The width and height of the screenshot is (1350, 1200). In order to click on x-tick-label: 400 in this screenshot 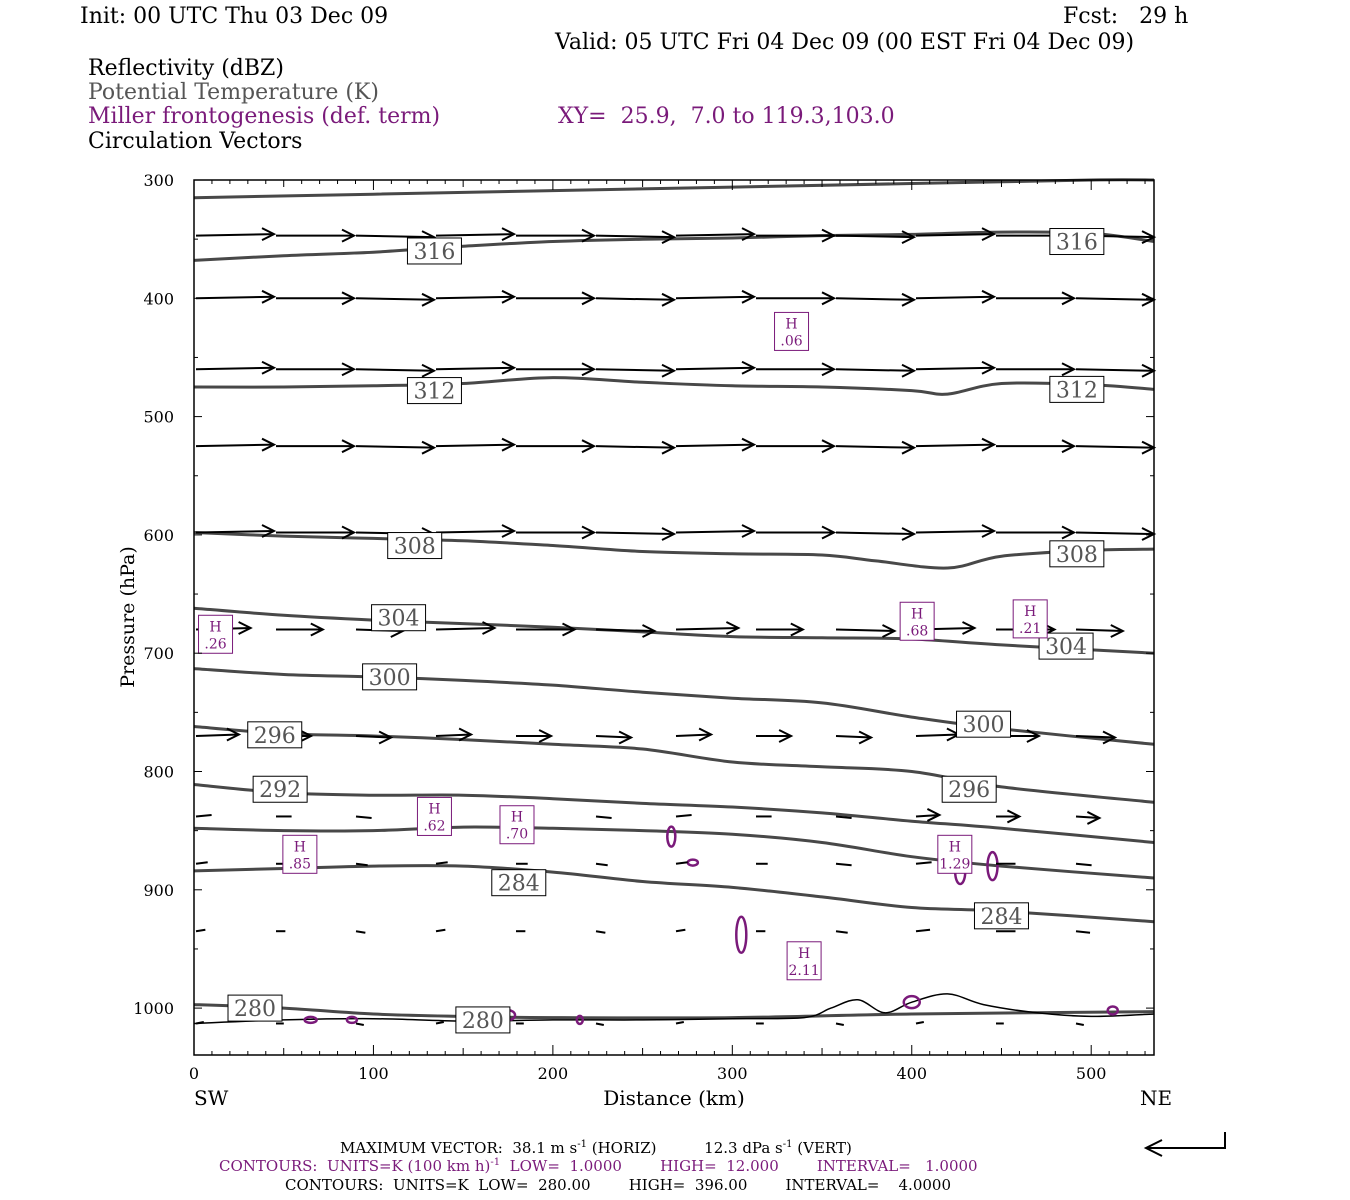, I will do `click(911, 1073)`.